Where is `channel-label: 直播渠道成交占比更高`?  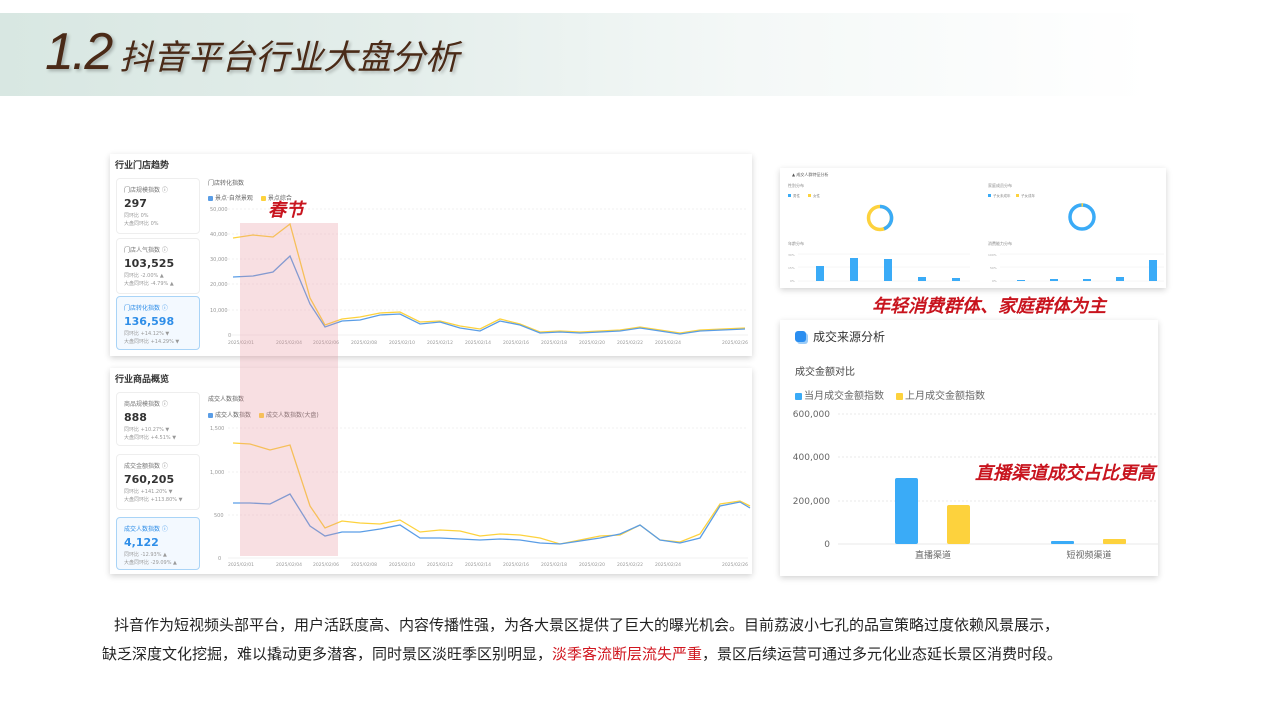 channel-label: 直播渠道成交占比更高 is located at coordinates (1065, 473).